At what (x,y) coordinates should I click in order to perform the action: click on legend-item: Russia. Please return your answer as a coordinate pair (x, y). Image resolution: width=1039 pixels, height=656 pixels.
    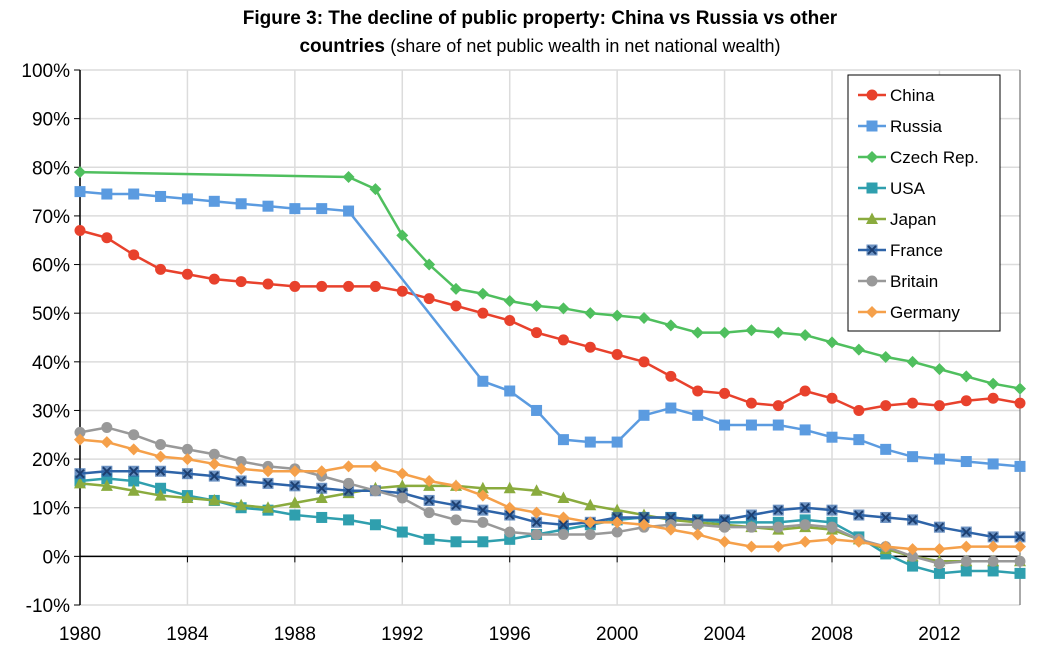
    Looking at the image, I should click on (900, 126).